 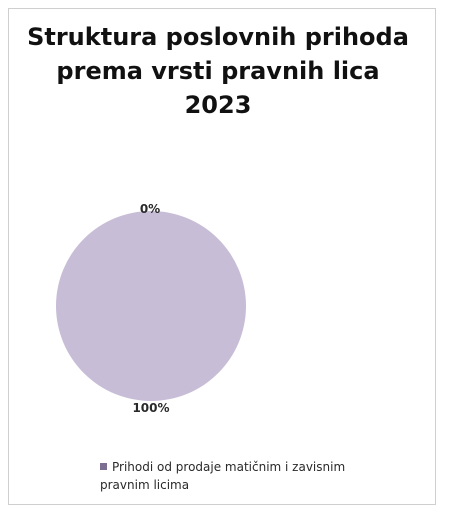 I want to click on legend-swatch, so click(x=103, y=466).